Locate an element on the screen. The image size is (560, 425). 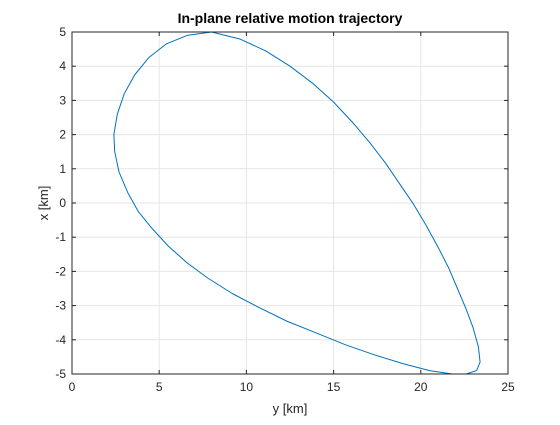
y-tick-label: 2 is located at coordinates (62, 135).